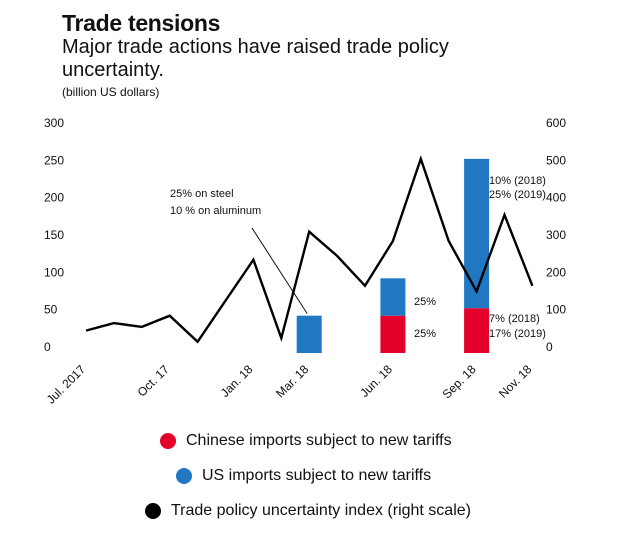  Describe the element at coordinates (184, 476) in the screenshot. I see `legend-blue-dot-icon` at that location.